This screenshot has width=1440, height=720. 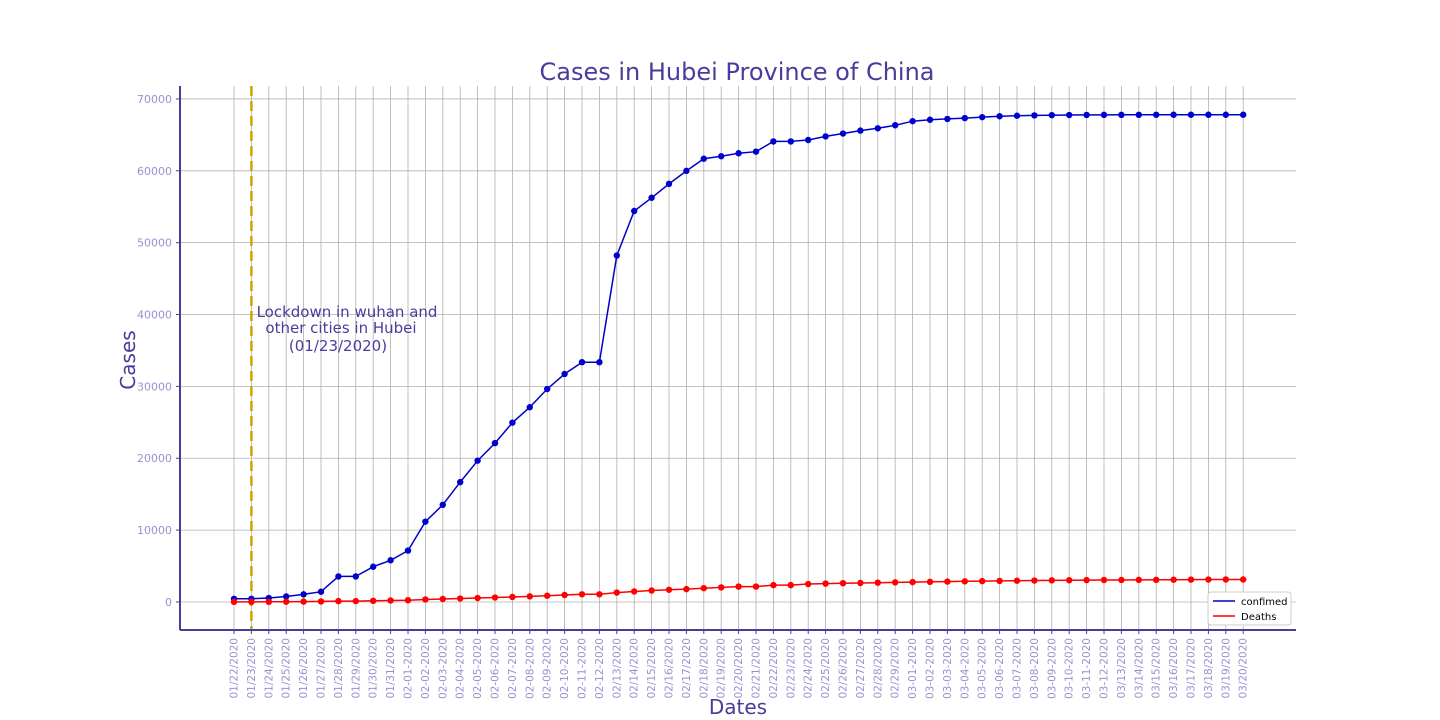 What do you see at coordinates (583, 668) in the screenshot?
I see `x-tick-label: 02-11-2020` at bounding box center [583, 668].